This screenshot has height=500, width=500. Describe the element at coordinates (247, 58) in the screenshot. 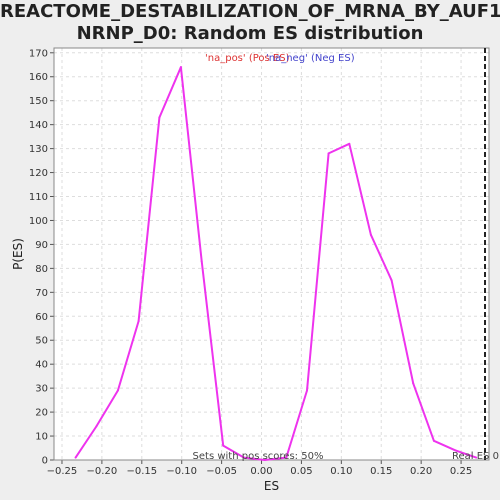

I see `legend-item-pos: 'na_pos' (Pos ES)` at that location.